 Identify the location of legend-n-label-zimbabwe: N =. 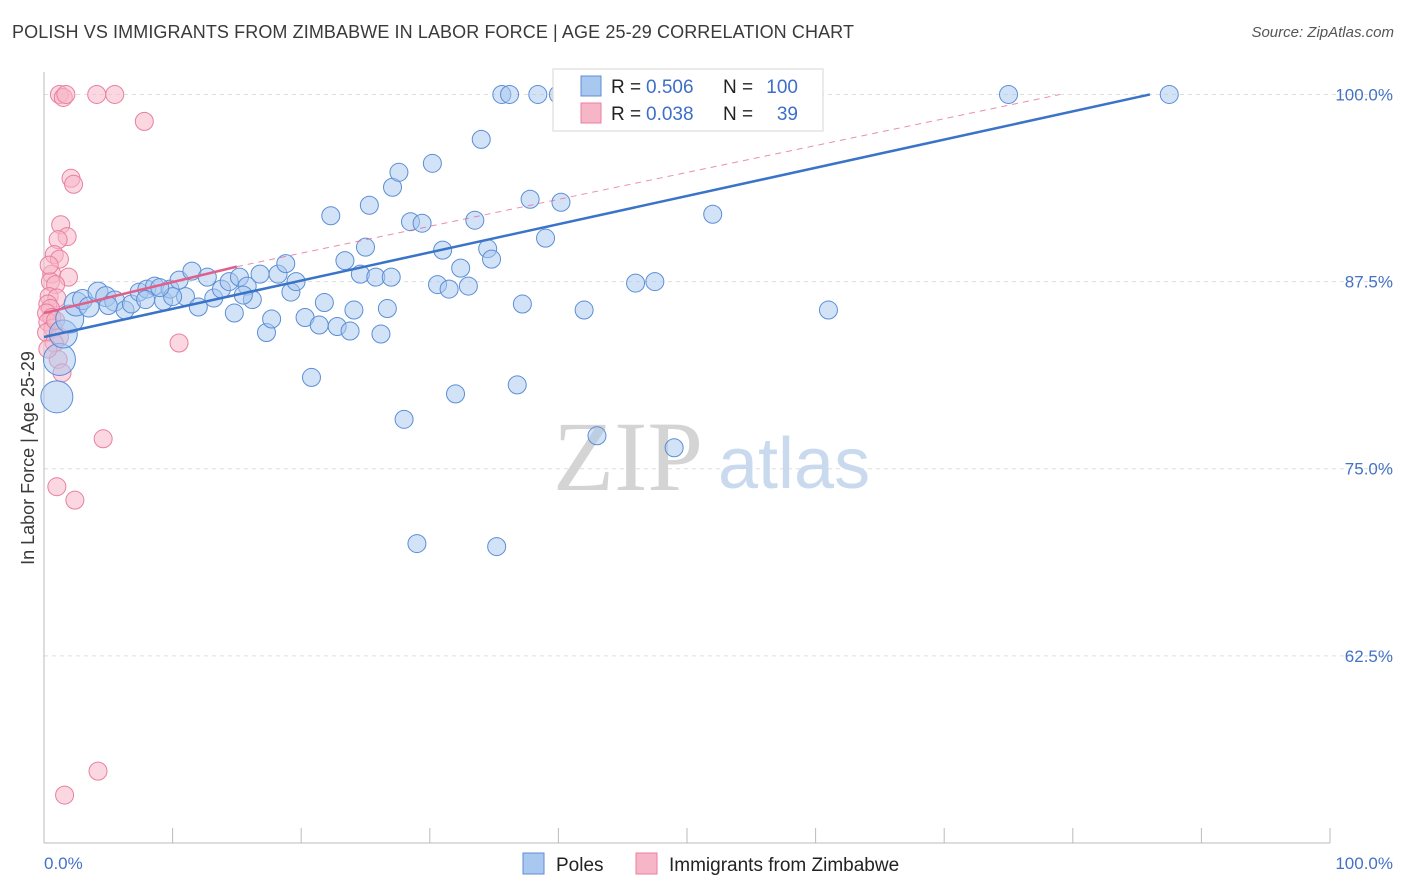
(738, 114).